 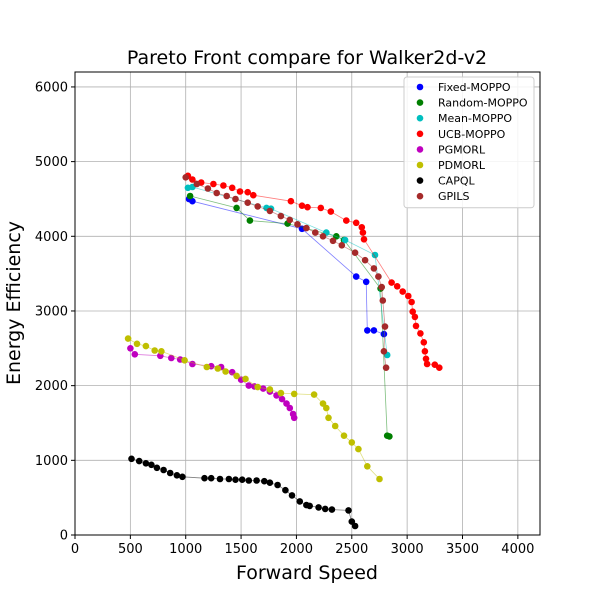 What do you see at coordinates (351, 549) in the screenshot?
I see `x-tick-label: 2500` at bounding box center [351, 549].